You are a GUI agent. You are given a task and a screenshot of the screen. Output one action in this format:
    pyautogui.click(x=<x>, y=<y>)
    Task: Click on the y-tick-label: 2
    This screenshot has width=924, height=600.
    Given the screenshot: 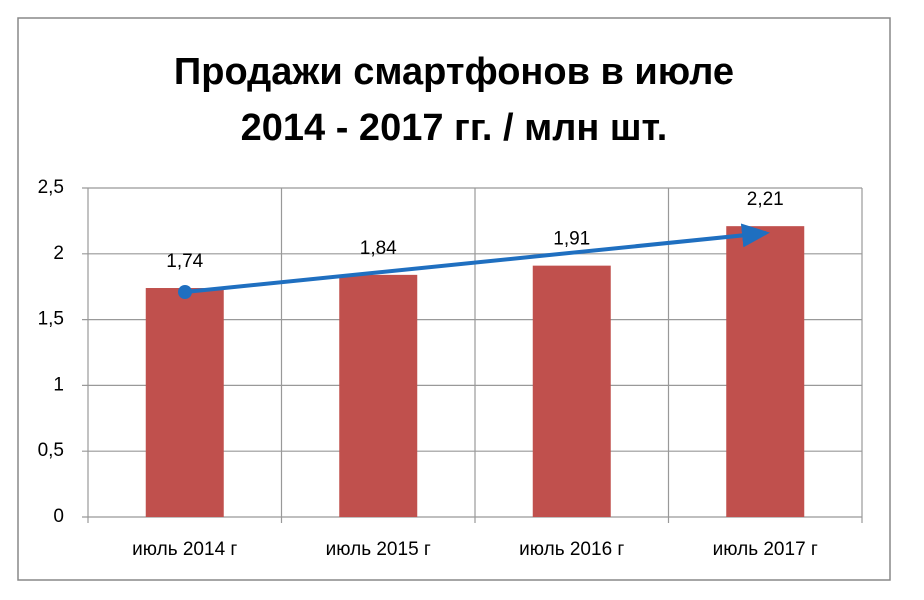 What is the action you would take?
    pyautogui.click(x=58, y=253)
    